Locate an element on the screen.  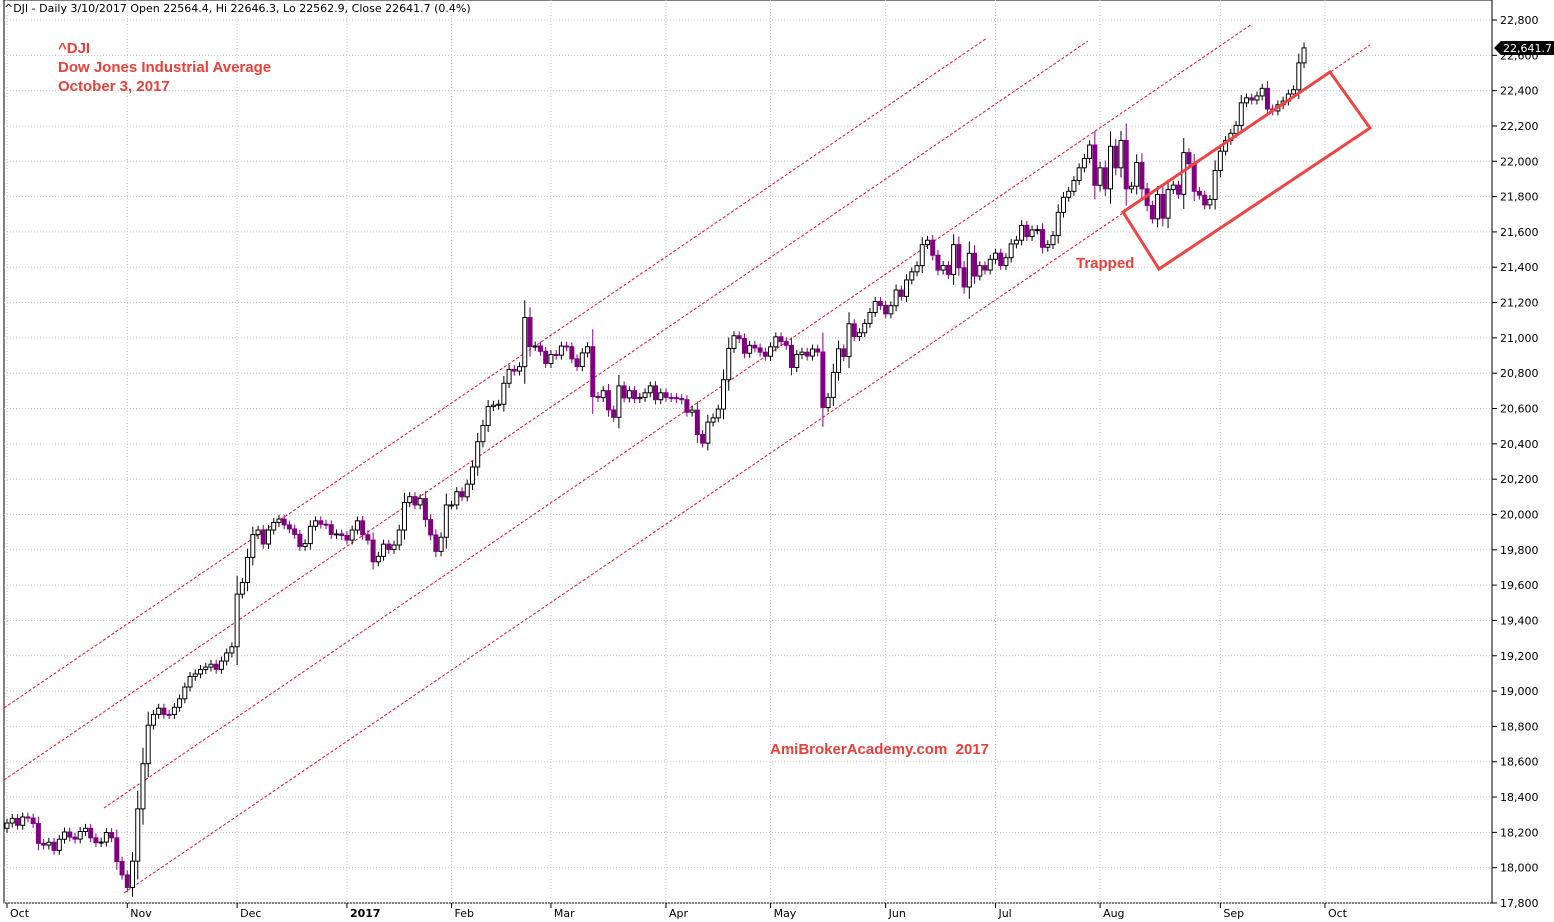
y-tick-label: 20,200 is located at coordinates (1519, 479).